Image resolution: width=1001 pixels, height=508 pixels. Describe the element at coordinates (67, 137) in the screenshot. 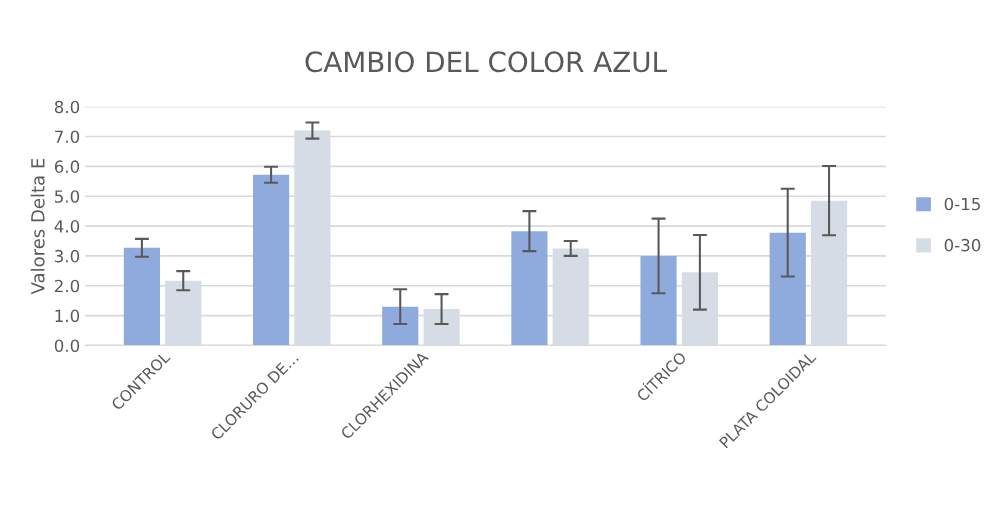

I see `y-tick-label: 7.0` at that location.